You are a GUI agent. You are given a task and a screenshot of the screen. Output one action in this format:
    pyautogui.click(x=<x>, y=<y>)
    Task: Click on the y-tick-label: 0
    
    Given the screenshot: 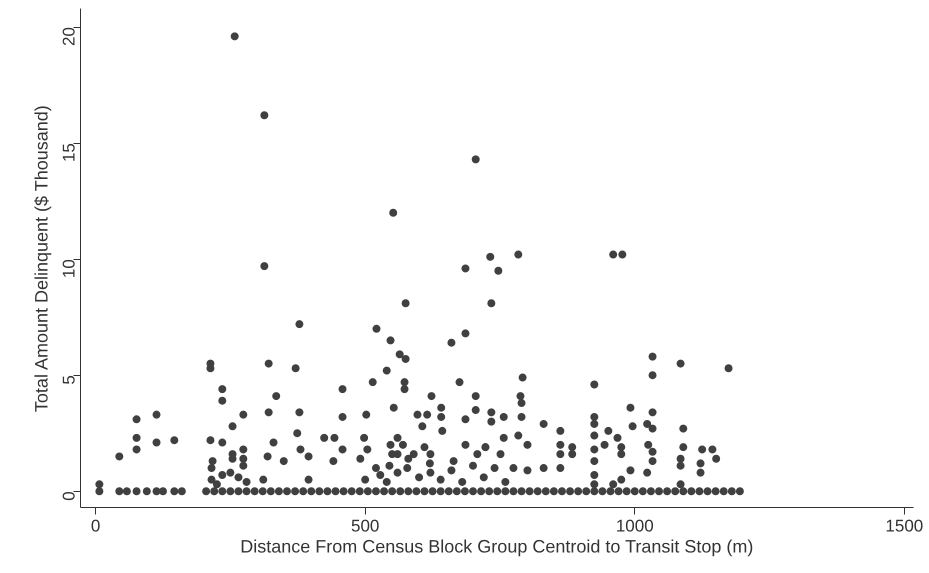 What is the action you would take?
    pyautogui.click(x=69, y=496)
    